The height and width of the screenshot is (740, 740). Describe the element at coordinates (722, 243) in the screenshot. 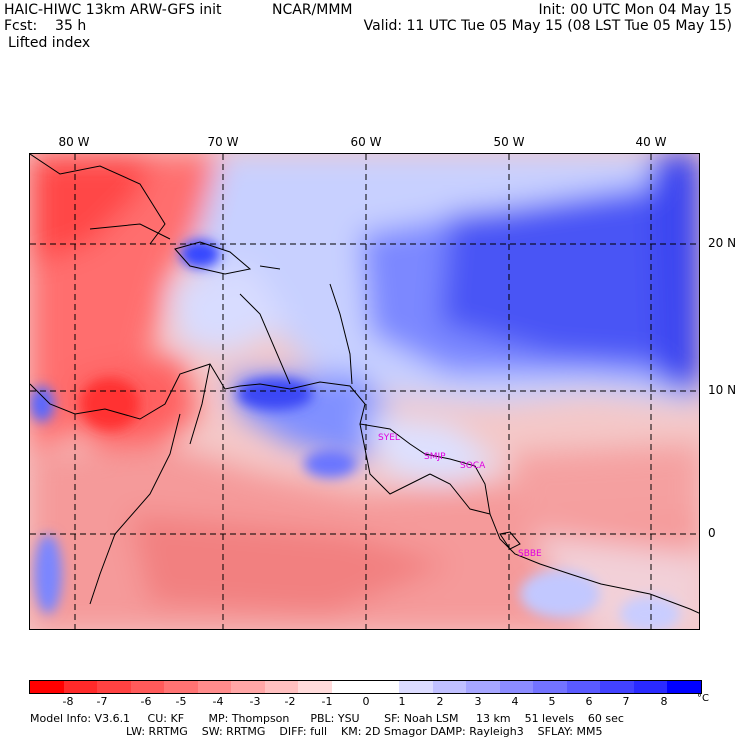

I see `lat-label-20n: 20 N` at that location.